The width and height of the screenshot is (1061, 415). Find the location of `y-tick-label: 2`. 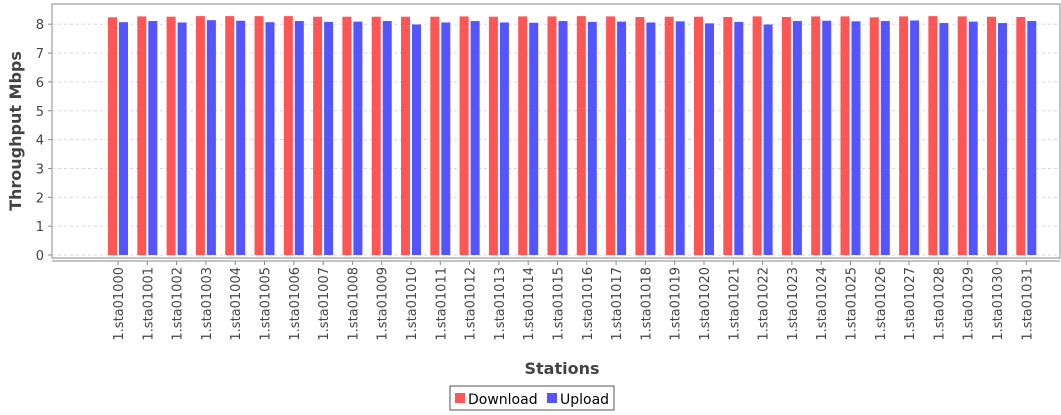

y-tick-label: 2 is located at coordinates (40, 198).